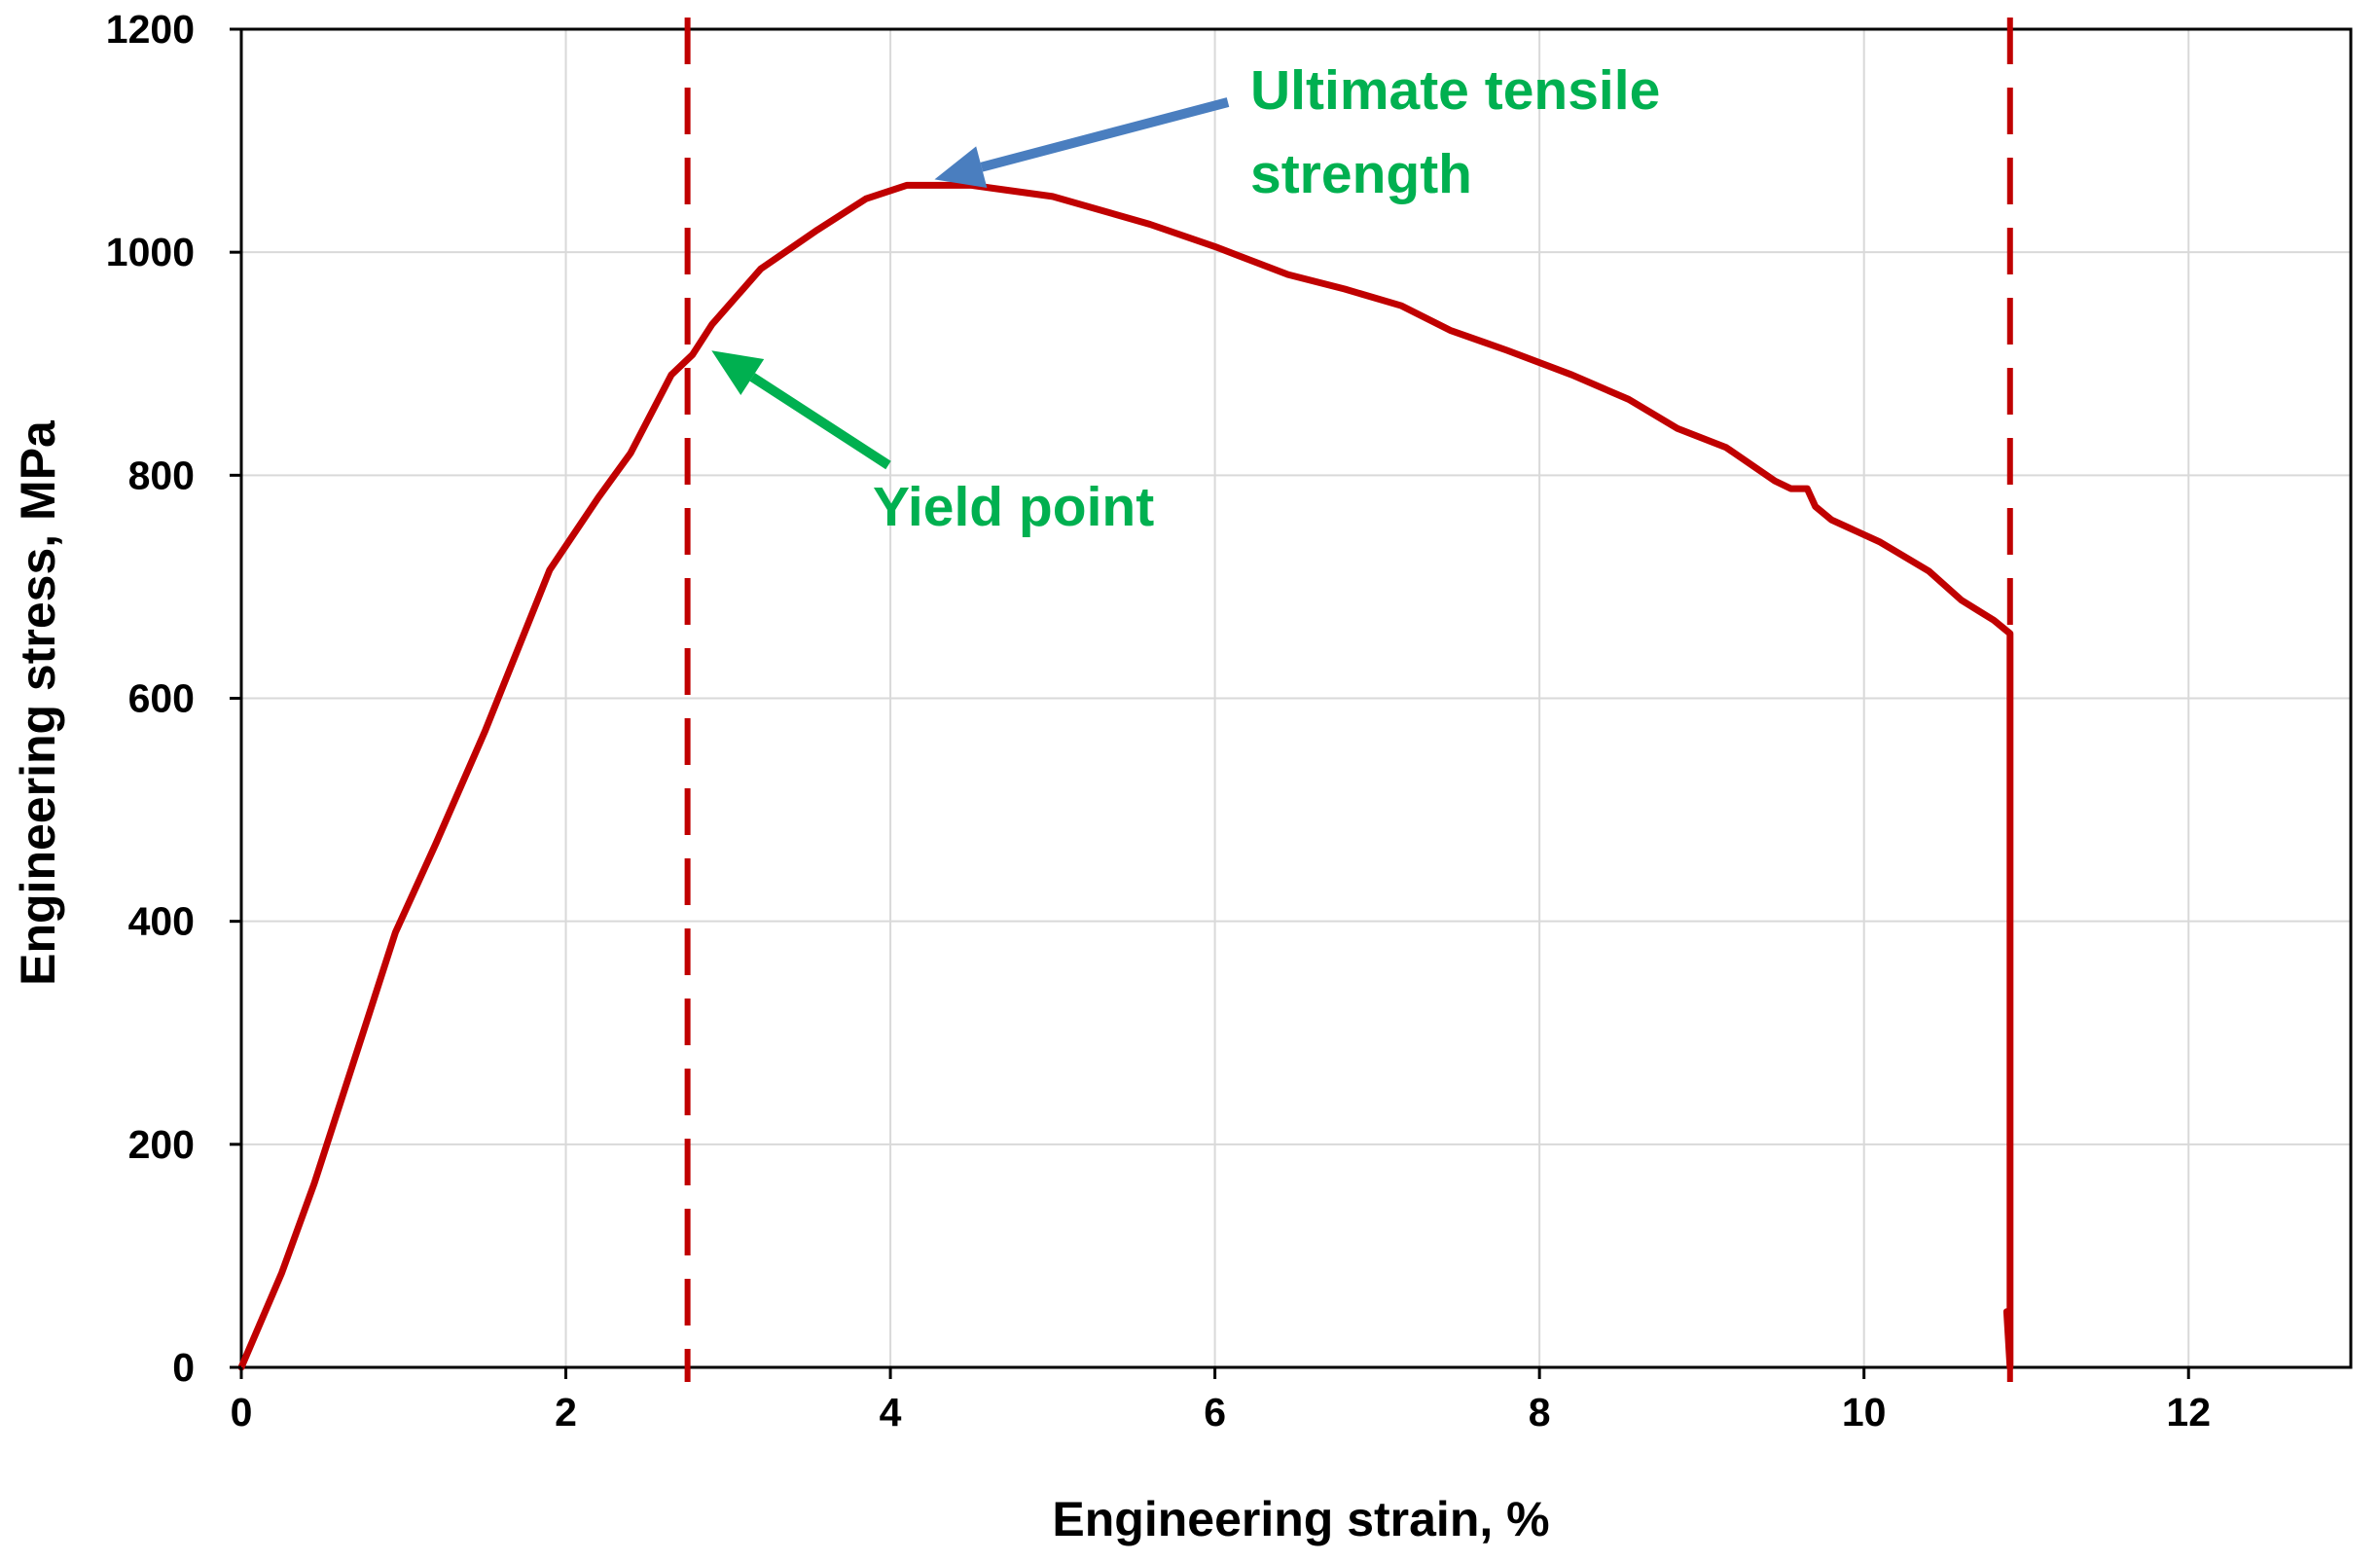 This screenshot has width=2380, height=1562. What do you see at coordinates (1540, 1412) in the screenshot?
I see `x-tick-label: 8` at bounding box center [1540, 1412].